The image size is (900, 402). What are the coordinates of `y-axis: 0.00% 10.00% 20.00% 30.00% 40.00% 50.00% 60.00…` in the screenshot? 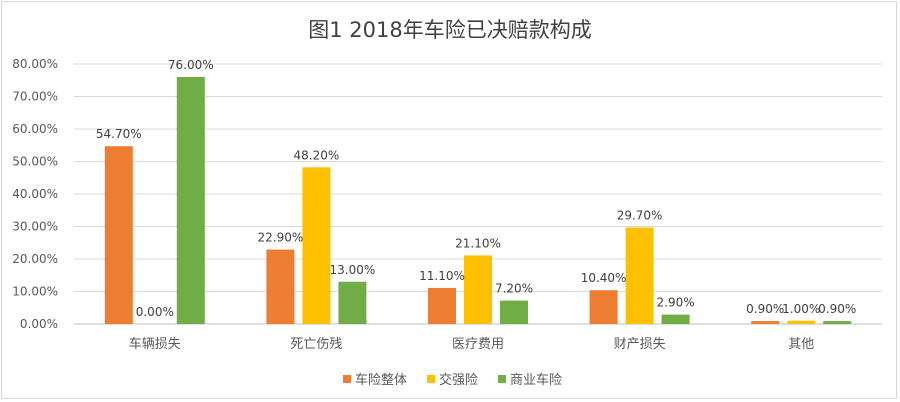 It's located at (35, 194).